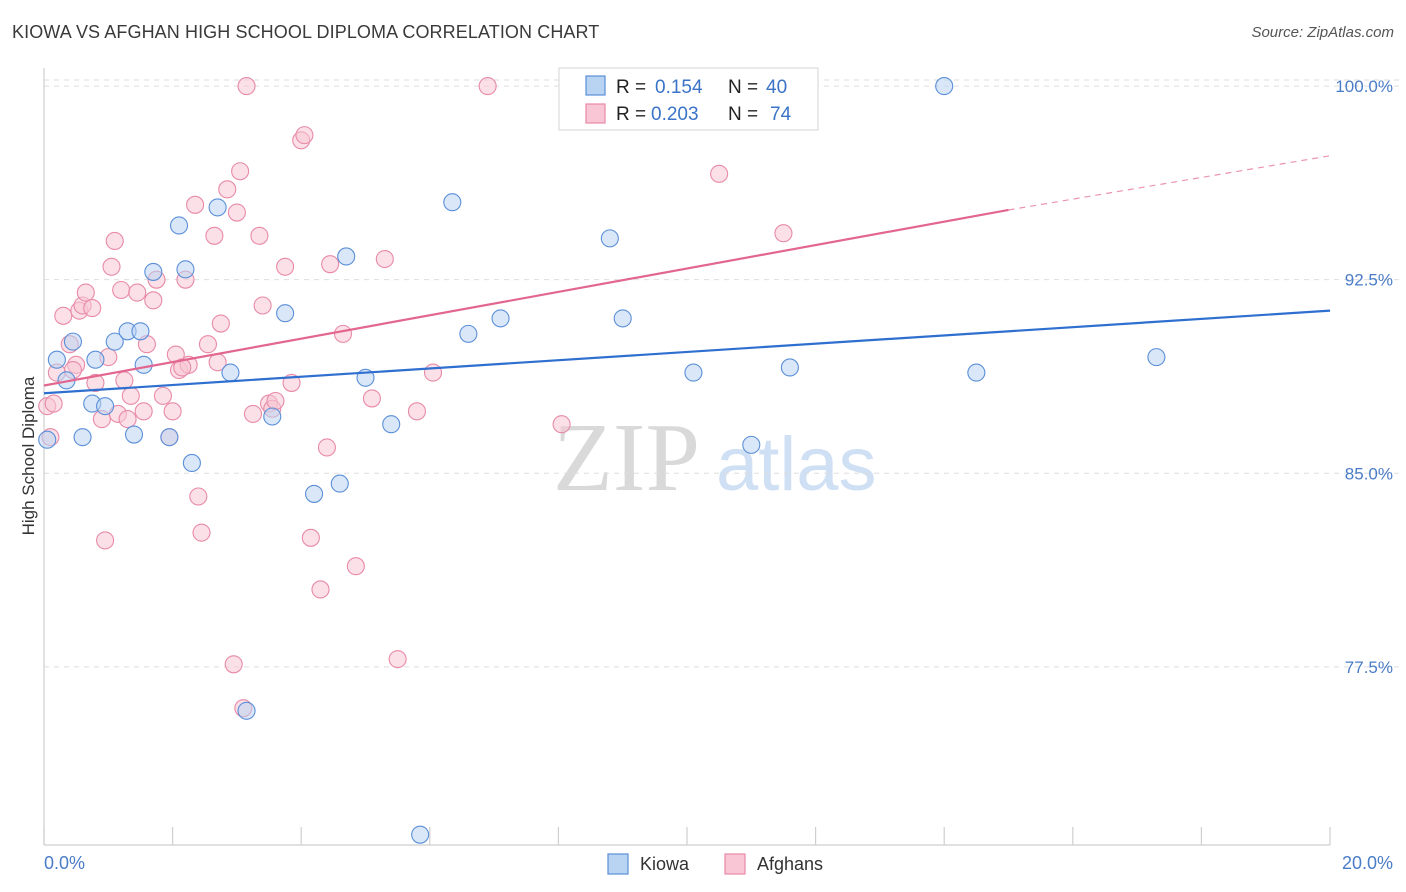 The height and width of the screenshot is (892, 1406). What do you see at coordinates (665, 864) in the screenshot?
I see `series-legend-label-kiowa: Kiowa` at bounding box center [665, 864].